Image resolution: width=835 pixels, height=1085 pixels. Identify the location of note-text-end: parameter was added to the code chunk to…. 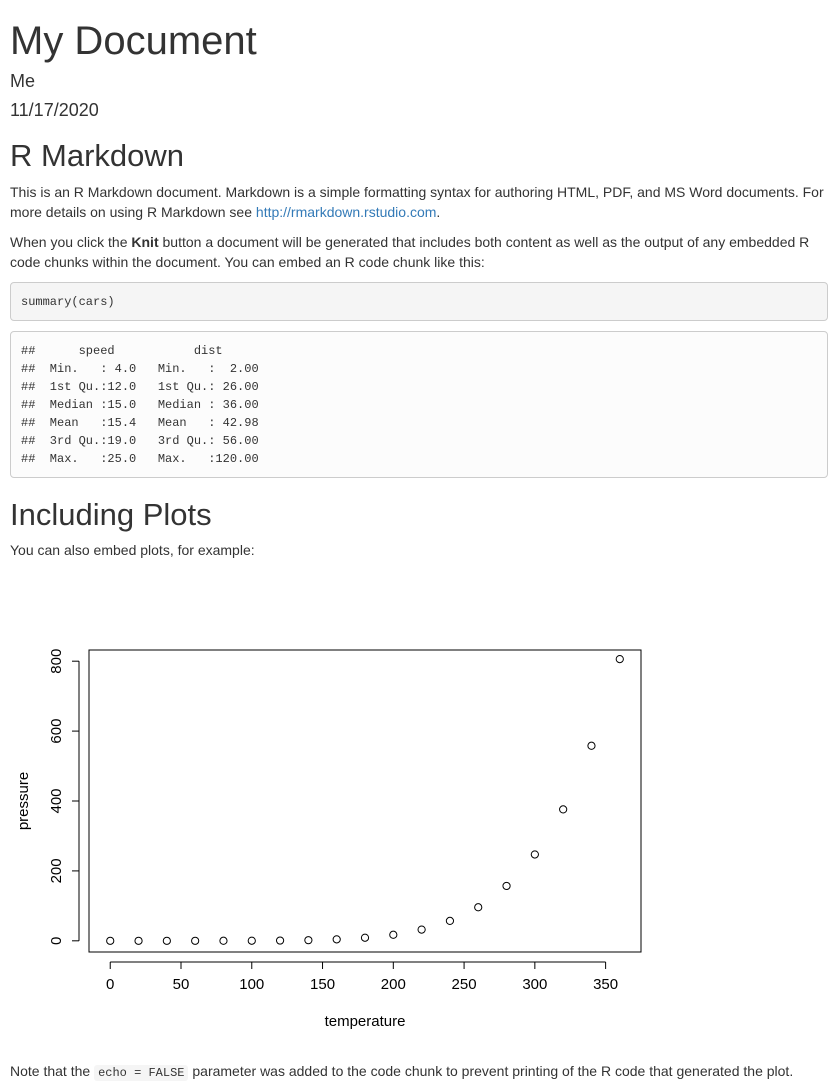
(491, 1071).